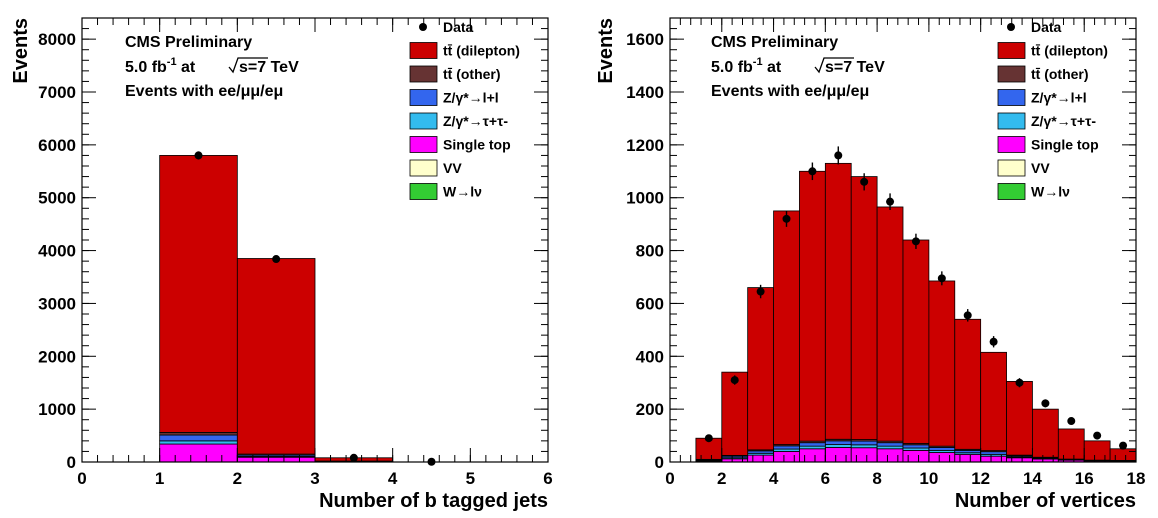 The height and width of the screenshot is (518, 1158). Describe the element at coordinates (1084, 478) in the screenshot. I see `right-xtick-label-8: 16` at that location.